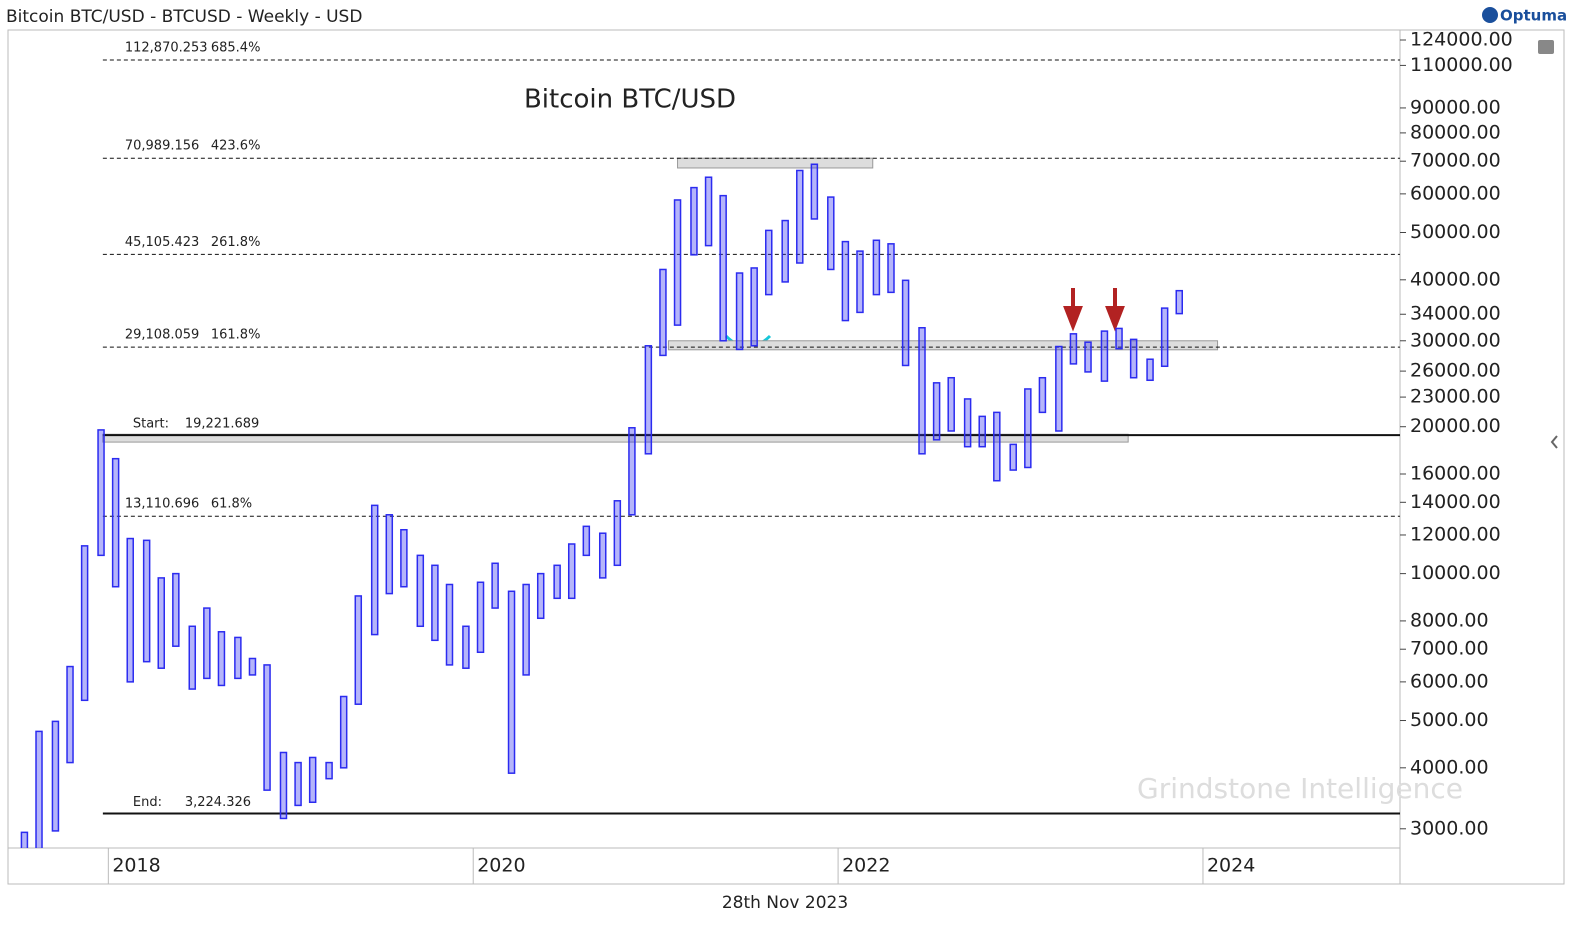 This screenshot has height=928, width=1584. What do you see at coordinates (1455, 132) in the screenshot?
I see `y-tick-label: 80000.00` at bounding box center [1455, 132].